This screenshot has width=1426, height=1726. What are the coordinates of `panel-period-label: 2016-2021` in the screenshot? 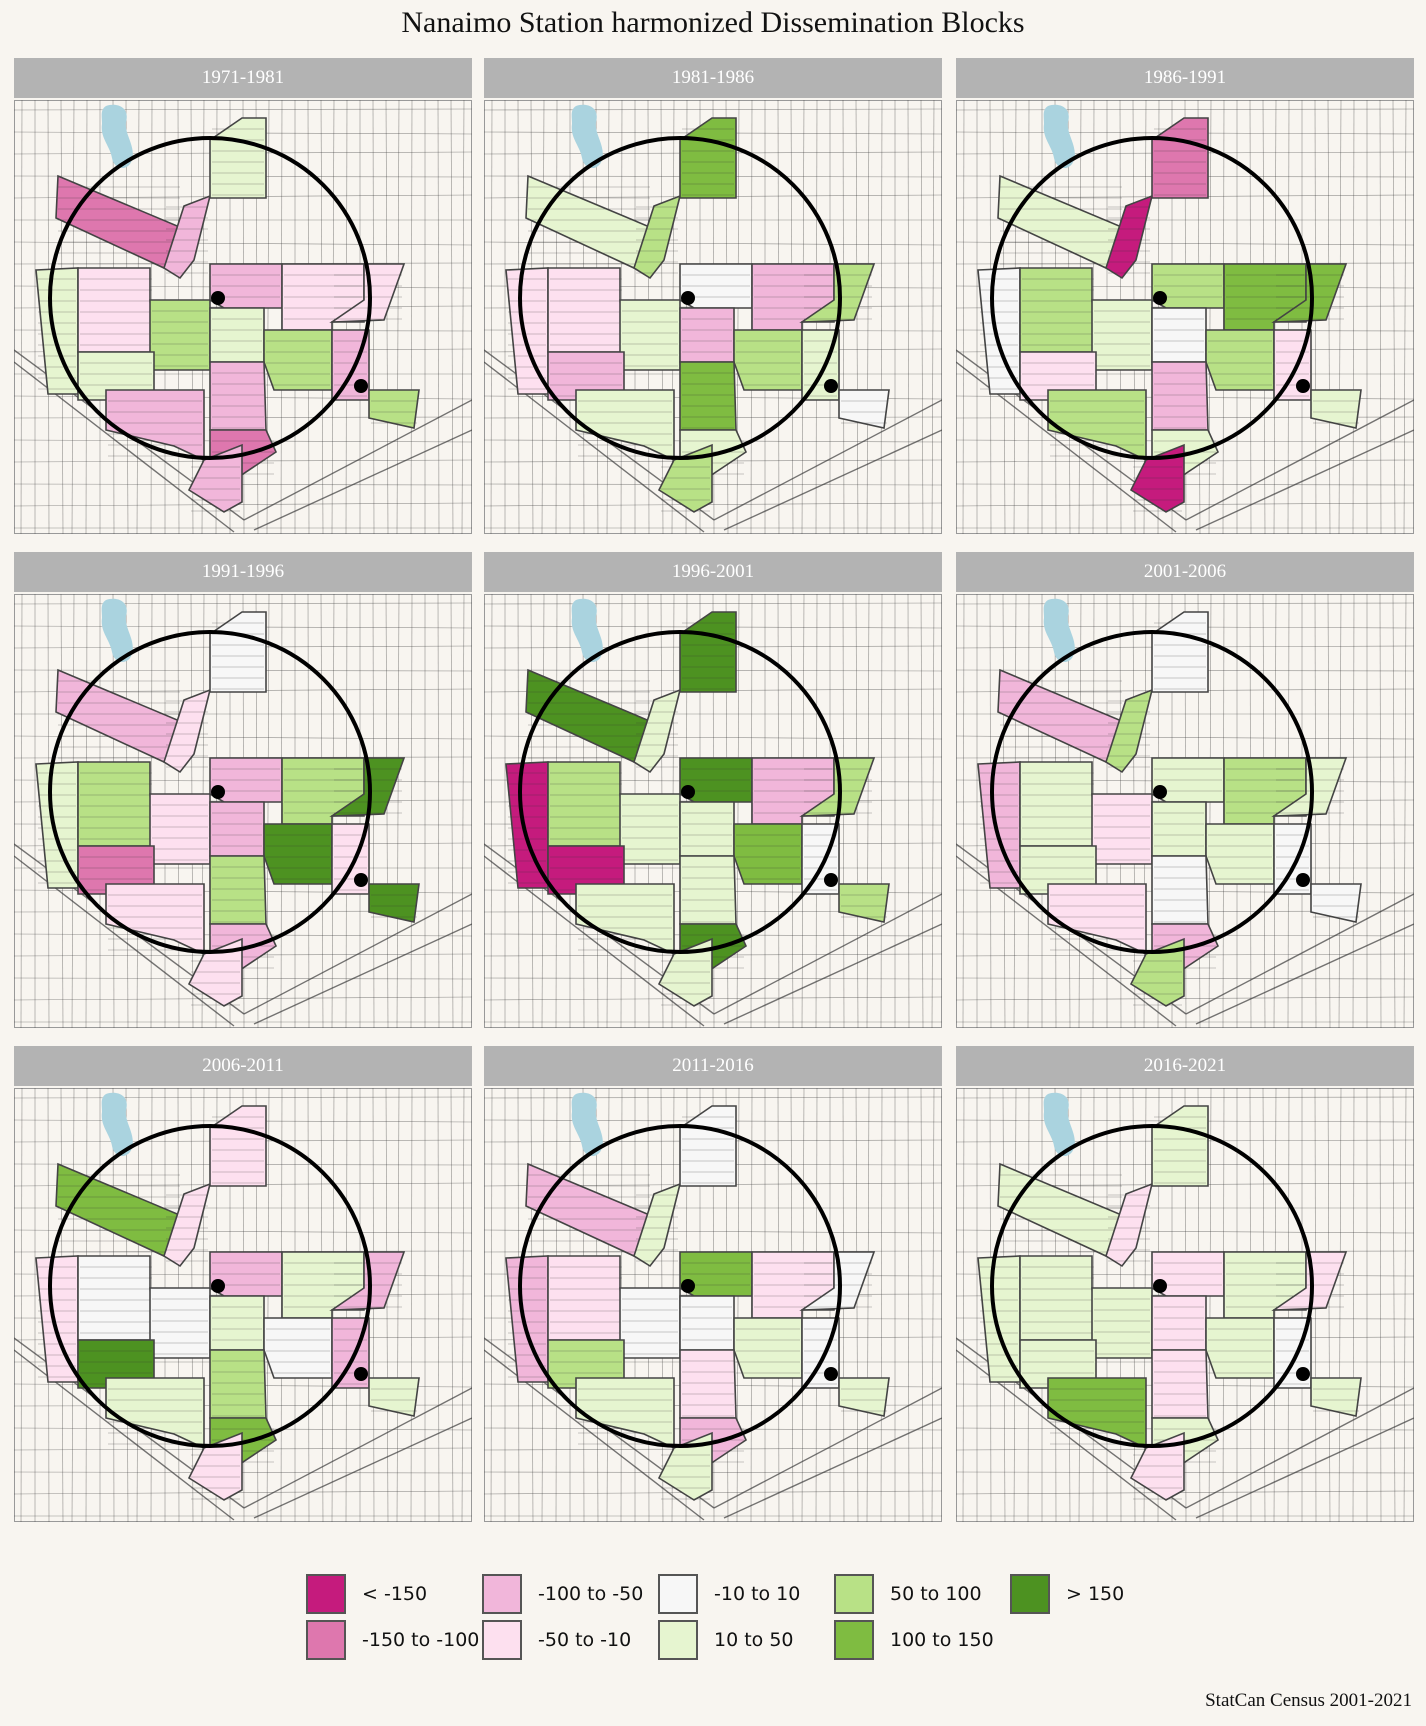 It's located at (1185, 1066).